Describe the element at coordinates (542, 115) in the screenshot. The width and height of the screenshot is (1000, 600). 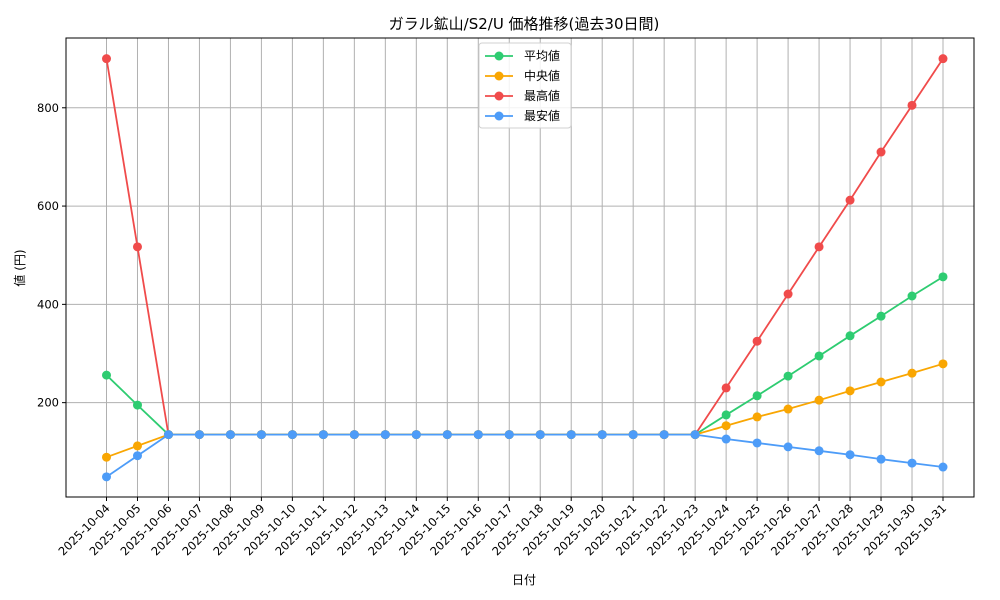
I see `legend-label: 最安値` at that location.